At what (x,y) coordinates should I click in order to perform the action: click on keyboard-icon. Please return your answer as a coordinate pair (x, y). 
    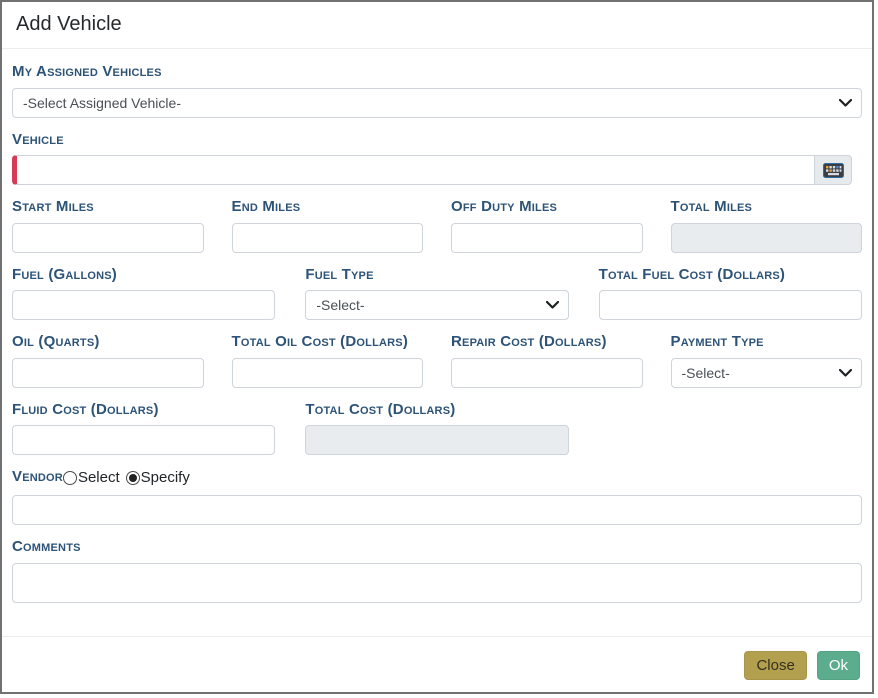
    Looking at the image, I should click on (833, 170).